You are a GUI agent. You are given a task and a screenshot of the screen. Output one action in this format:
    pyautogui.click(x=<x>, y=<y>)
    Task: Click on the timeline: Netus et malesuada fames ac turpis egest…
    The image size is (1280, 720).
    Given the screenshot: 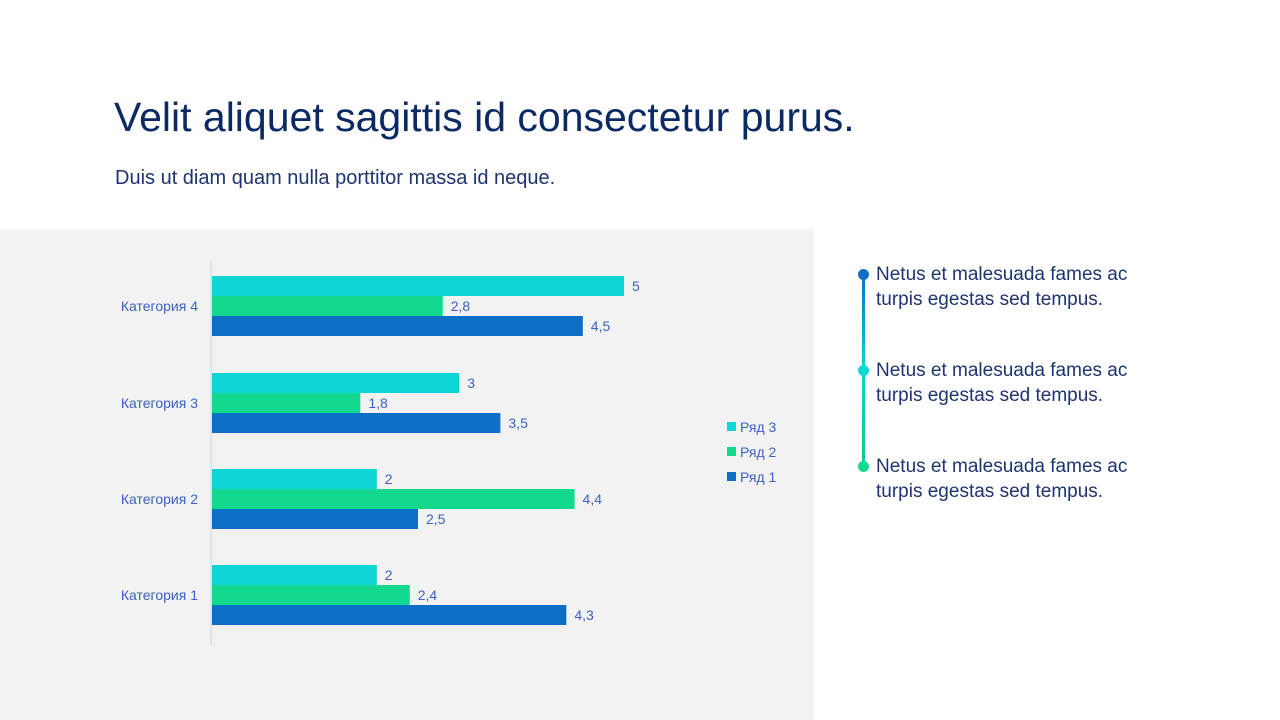 What is the action you would take?
    pyautogui.click(x=1027, y=392)
    